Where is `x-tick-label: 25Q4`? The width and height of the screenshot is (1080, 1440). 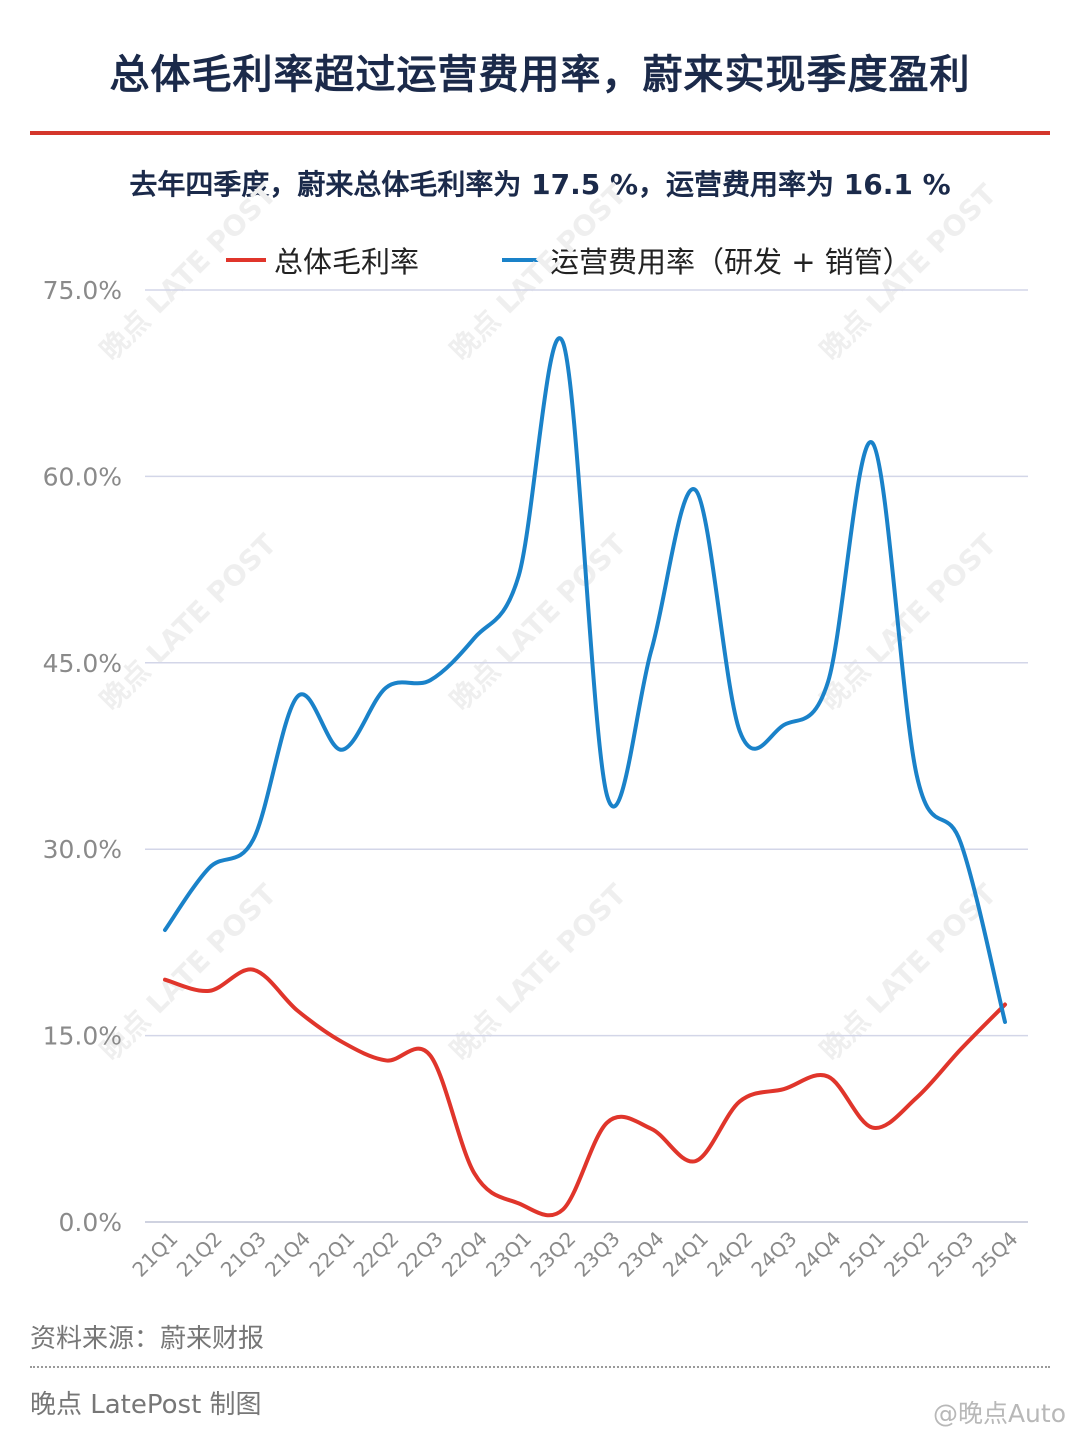 x-tick-label: 25Q4 is located at coordinates (994, 1254).